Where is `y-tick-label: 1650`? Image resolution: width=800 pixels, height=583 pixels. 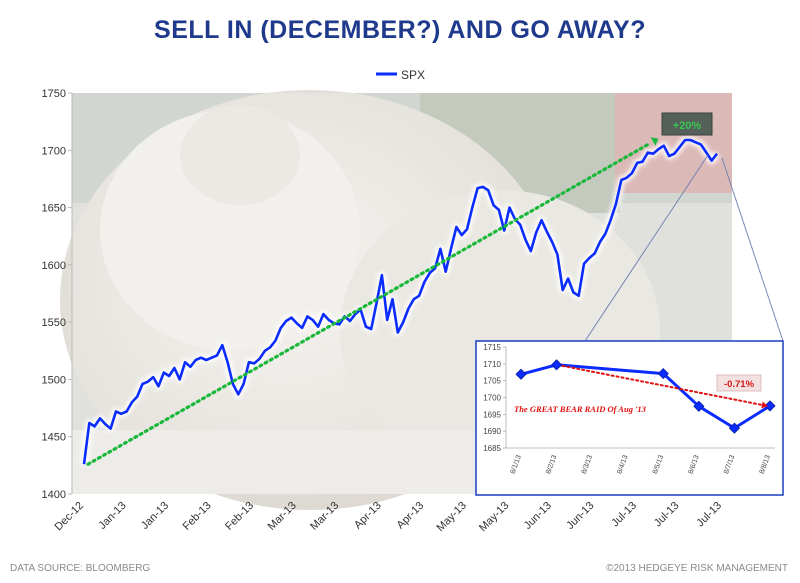
y-tick-label: 1650 is located at coordinates (54, 209).